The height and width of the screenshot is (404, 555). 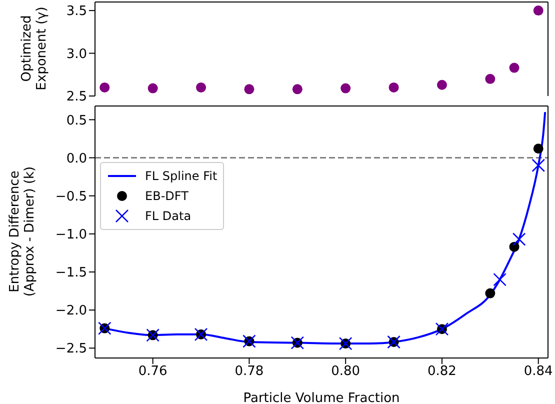 What do you see at coordinates (168, 216) in the screenshot?
I see `legend-label: FL Data` at bounding box center [168, 216].